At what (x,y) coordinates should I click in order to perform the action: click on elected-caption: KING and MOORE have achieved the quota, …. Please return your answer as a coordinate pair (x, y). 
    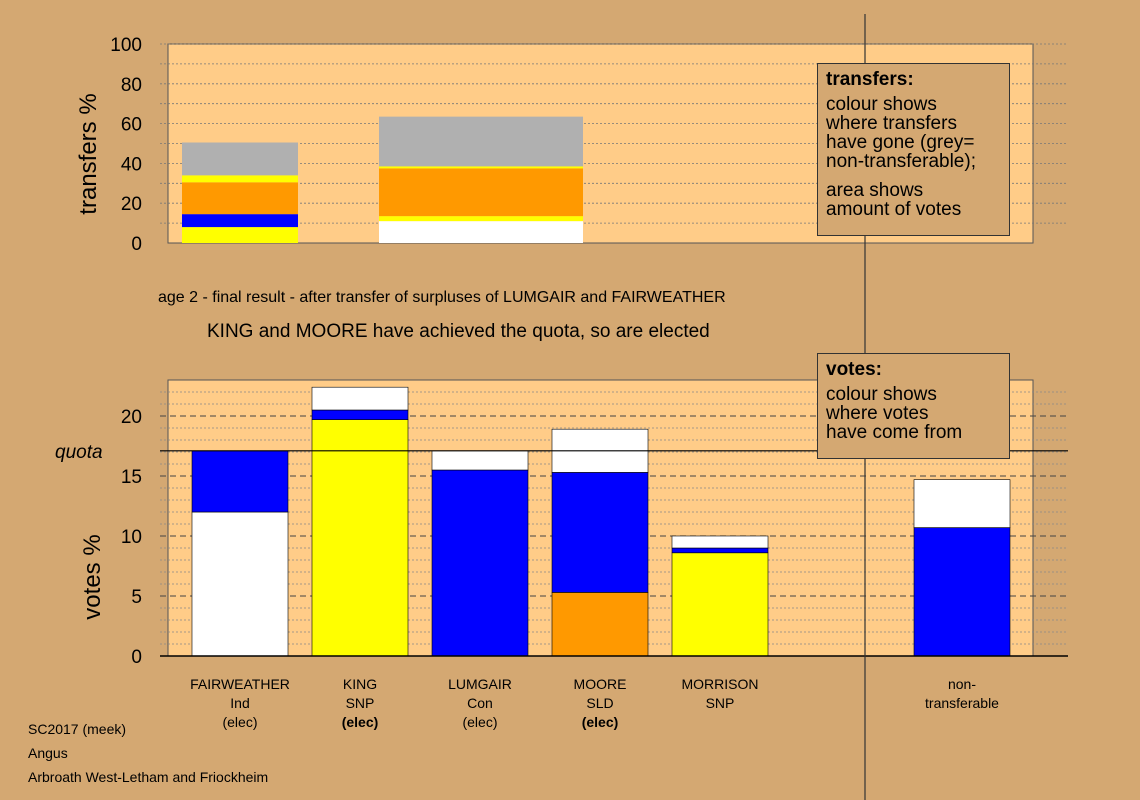
    Looking at the image, I should click on (458, 331).